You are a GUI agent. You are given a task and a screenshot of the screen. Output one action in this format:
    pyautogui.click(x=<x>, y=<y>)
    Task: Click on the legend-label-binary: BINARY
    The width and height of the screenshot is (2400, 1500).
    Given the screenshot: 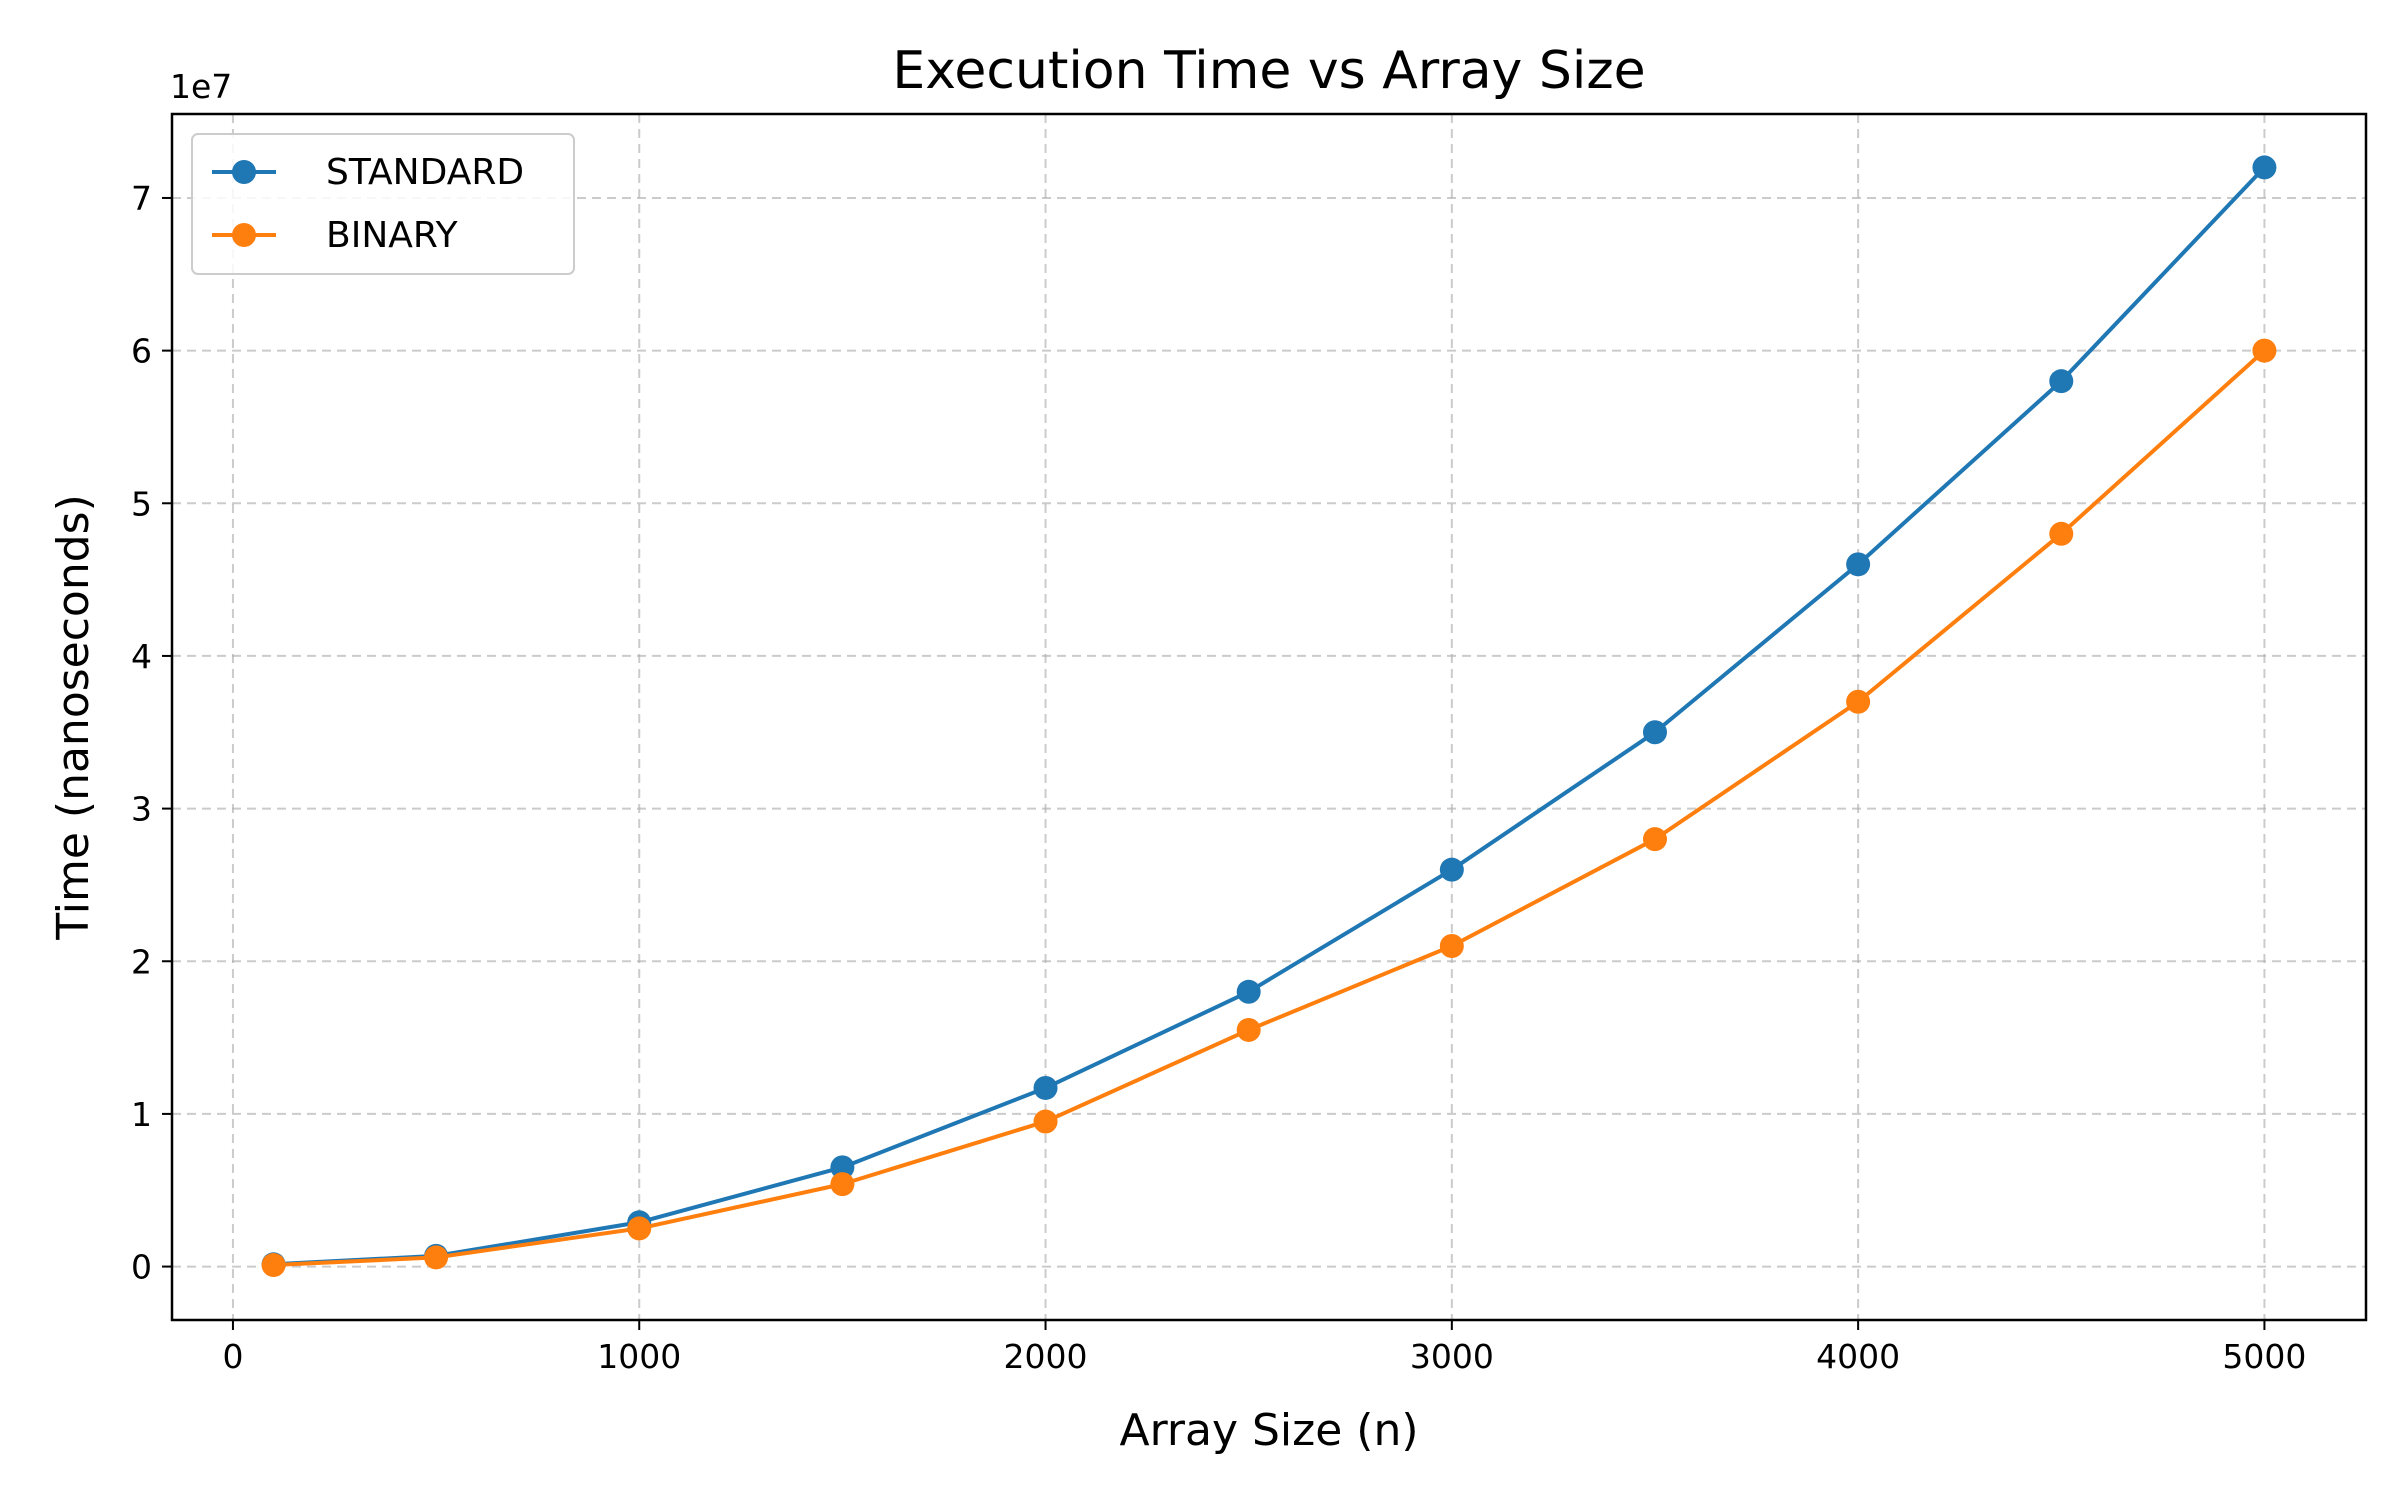 What is the action you would take?
    pyautogui.click(x=392, y=235)
    